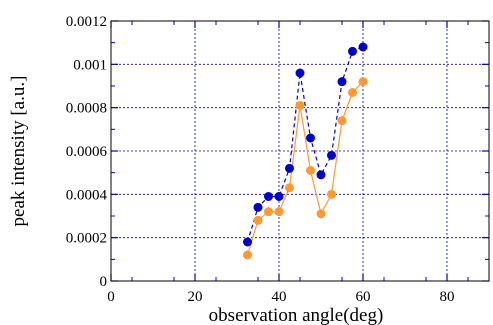 Image resolution: width=493 pixels, height=325 pixels. Describe the element at coordinates (195, 297) in the screenshot. I see `x-tick-label: 20` at that location.